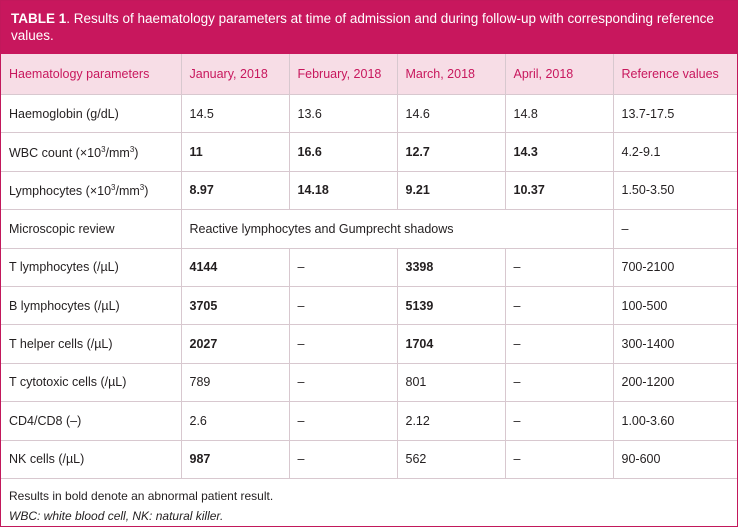 This screenshot has width=738, height=527. Describe the element at coordinates (559, 114) in the screenshot. I see `value-cell: 14.8` at that location.